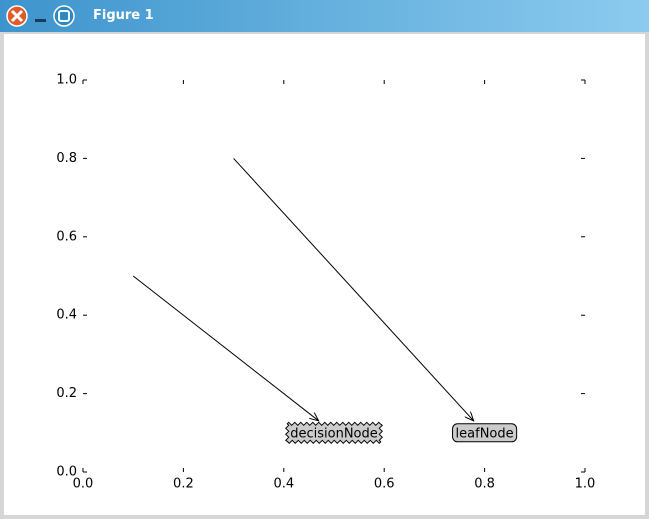 The width and height of the screenshot is (649, 519). Describe the element at coordinates (66, 472) in the screenshot. I see `y-tick-label: 0.0` at that location.